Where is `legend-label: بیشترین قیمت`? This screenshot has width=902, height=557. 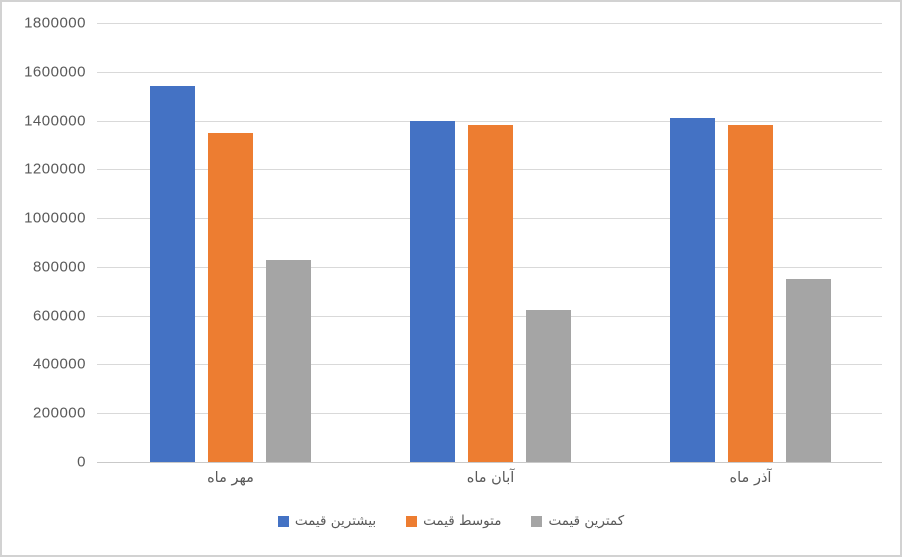
legend-label: بیشترین قیمت is located at coordinates (335, 521).